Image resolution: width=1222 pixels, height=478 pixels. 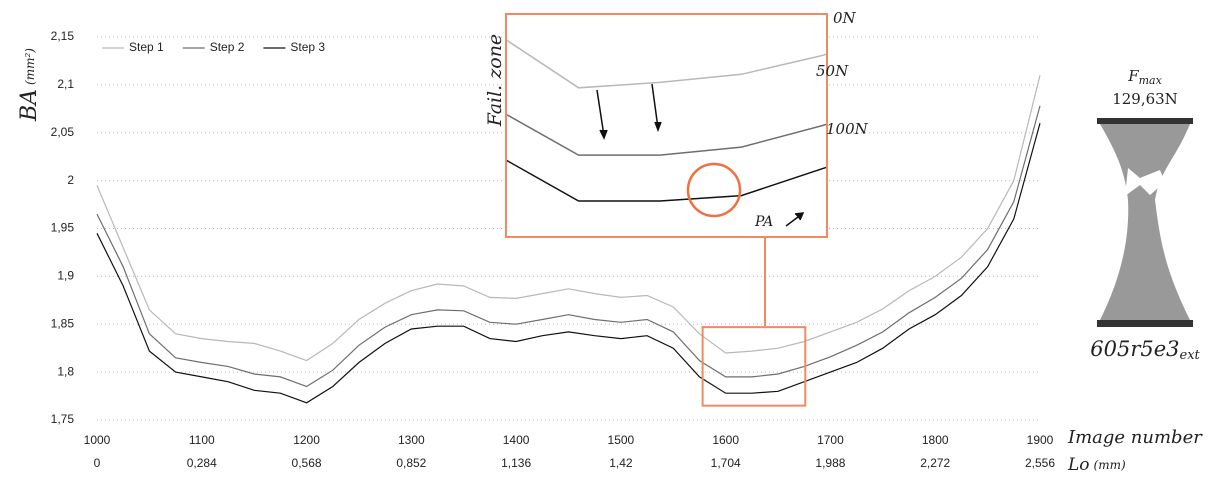 What do you see at coordinates (227, 47) in the screenshot?
I see `legend-label: Step 2` at bounding box center [227, 47].